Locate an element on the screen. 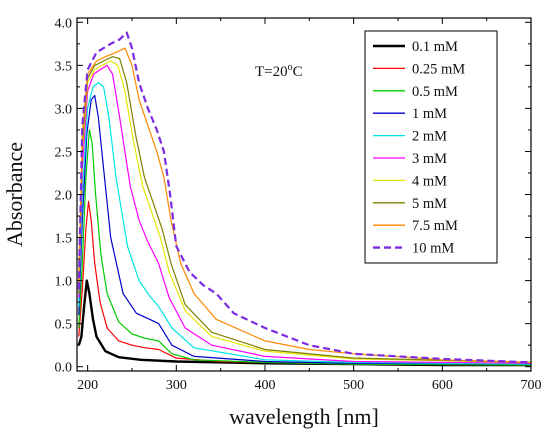  y-tick-label: 1.0 is located at coordinates (64, 282).